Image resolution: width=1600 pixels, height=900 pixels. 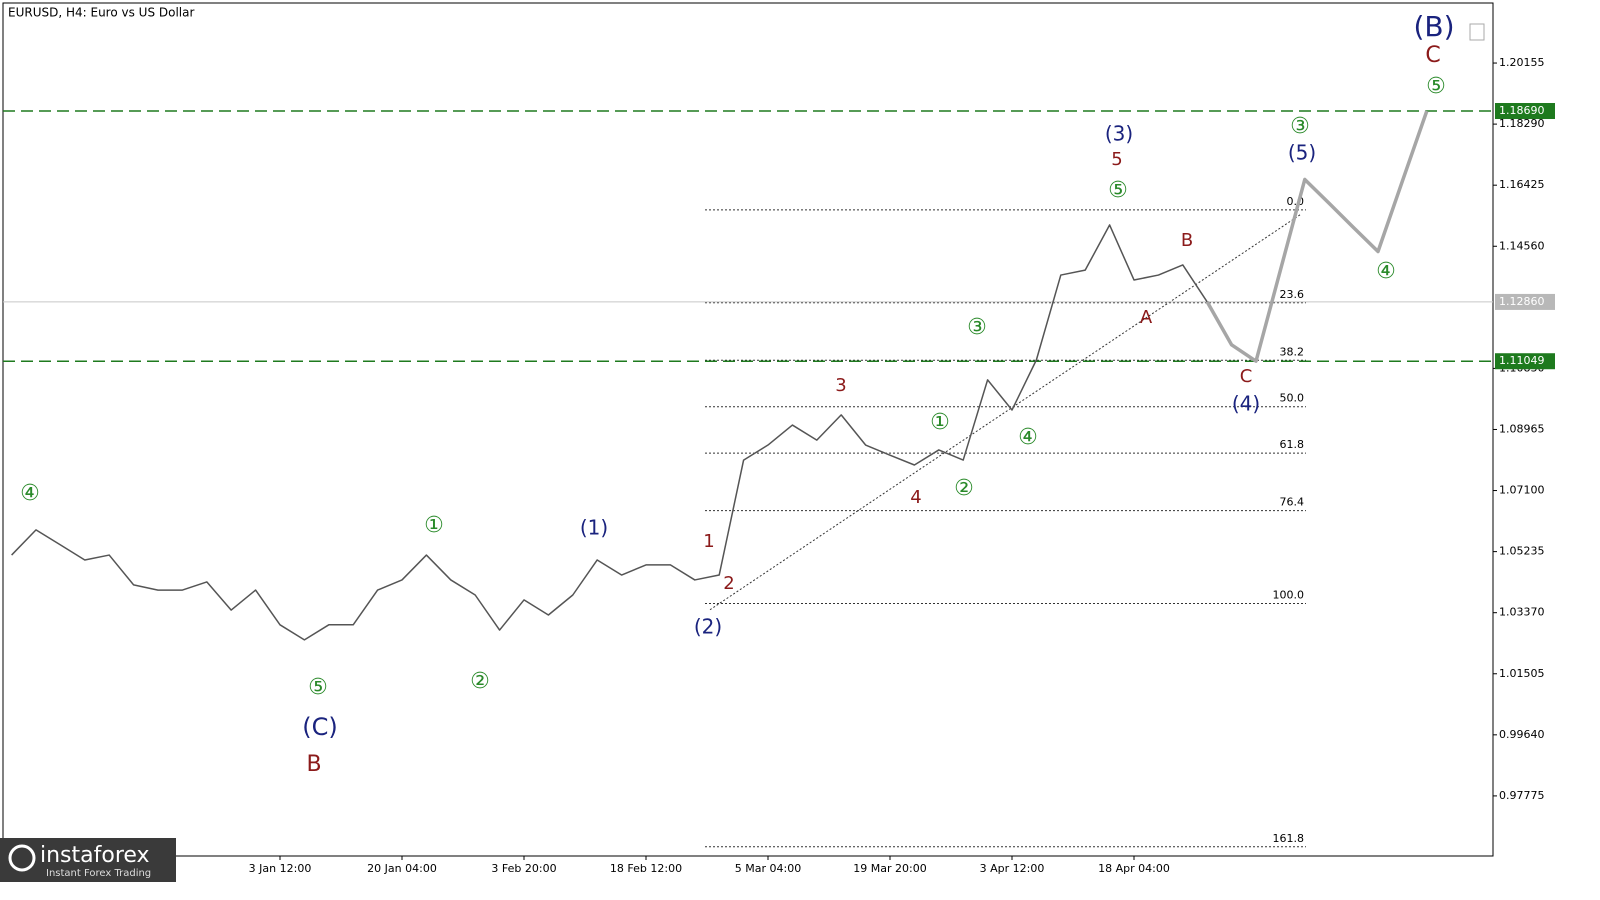 I want to click on fib-label: 38.2, so click(x=1292, y=351).